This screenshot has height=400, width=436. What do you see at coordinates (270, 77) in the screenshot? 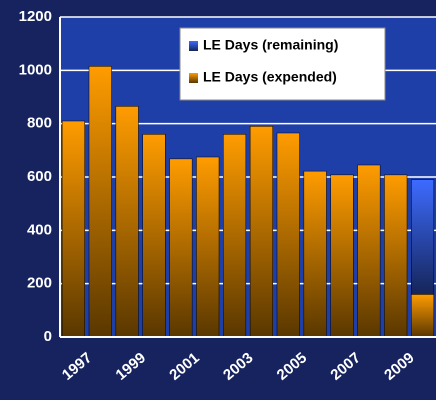
I see `legend-label: LE Days (expended)` at bounding box center [270, 77].